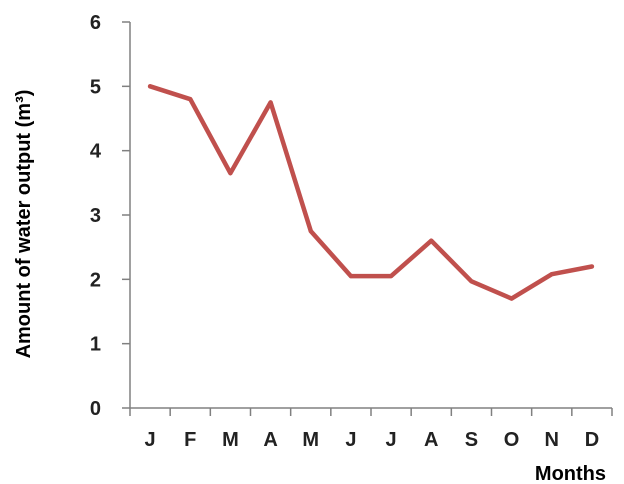  I want to click on x-tick-label: S, so click(471, 440).